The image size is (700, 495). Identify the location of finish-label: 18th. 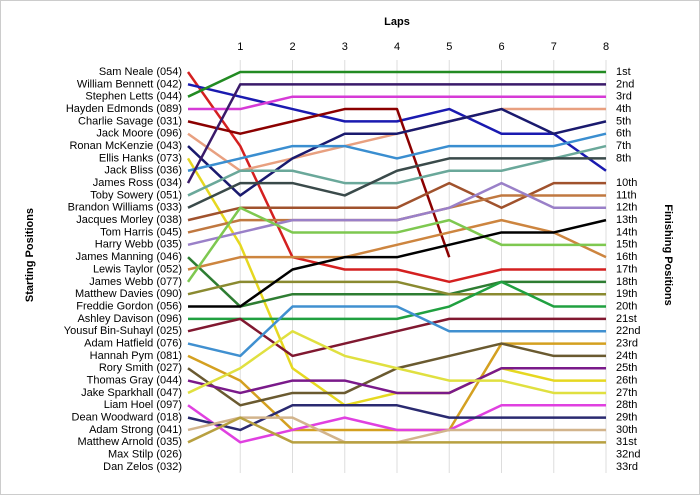
(626, 282).